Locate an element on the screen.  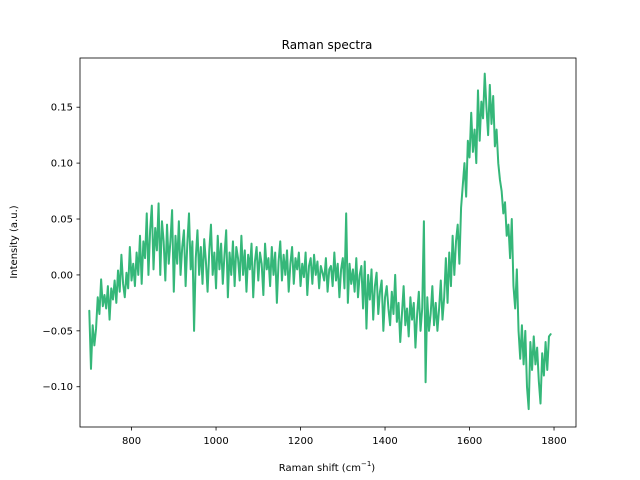
y-tick-label: 0.00 is located at coordinates (62, 275).